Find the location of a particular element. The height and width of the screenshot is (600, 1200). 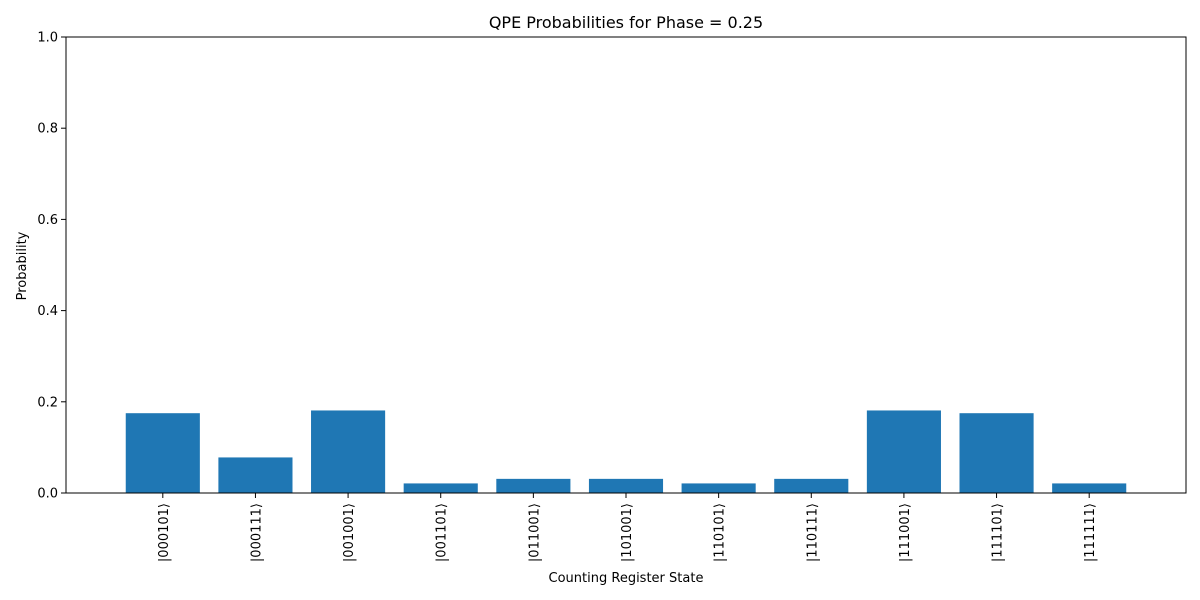

x-tick-label: |111111⟩ is located at coordinates (1090, 532).